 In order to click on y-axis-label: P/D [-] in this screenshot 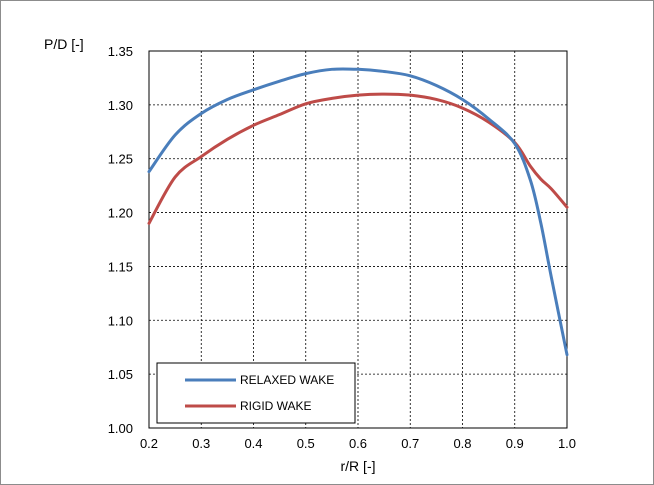, I will do `click(64, 44)`.